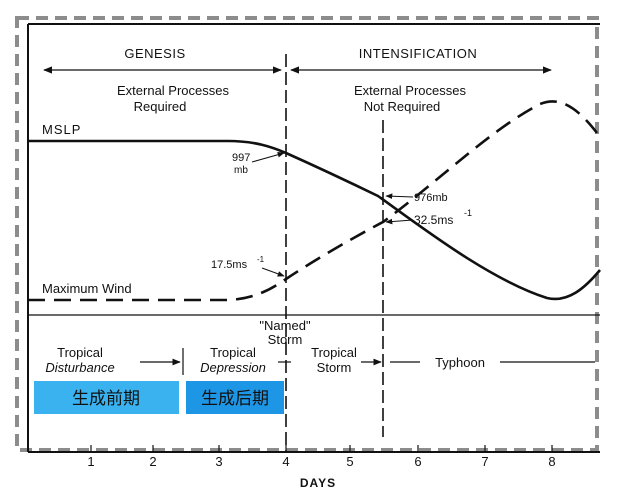  What do you see at coordinates (273, 272) in the screenshot?
I see `w17-pointer` at bounding box center [273, 272].